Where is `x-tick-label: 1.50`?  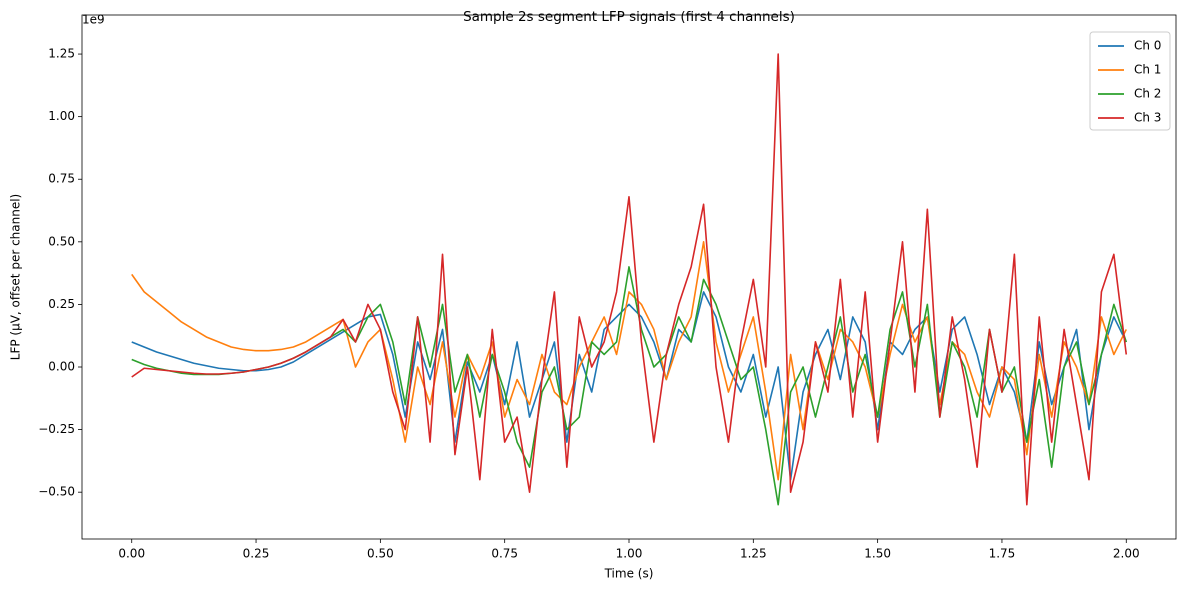
x-tick-label: 1.50 is located at coordinates (877, 554).